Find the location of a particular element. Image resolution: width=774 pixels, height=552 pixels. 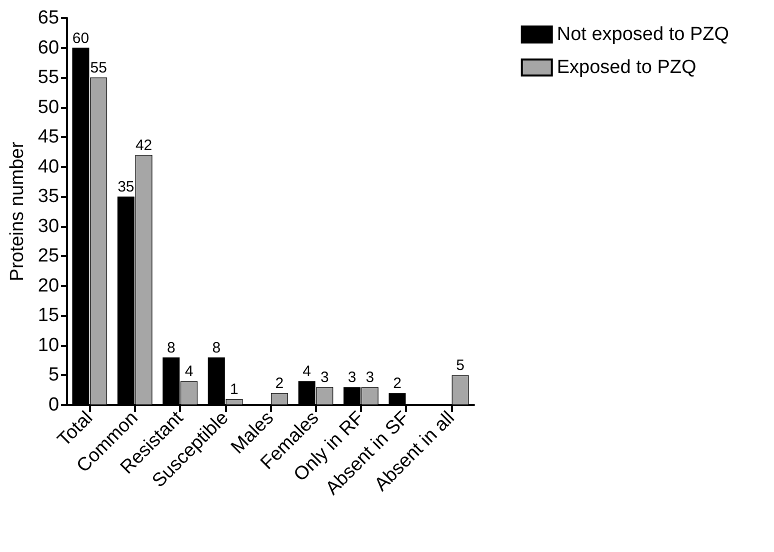

y-tick-label: 10 is located at coordinates (49, 345).